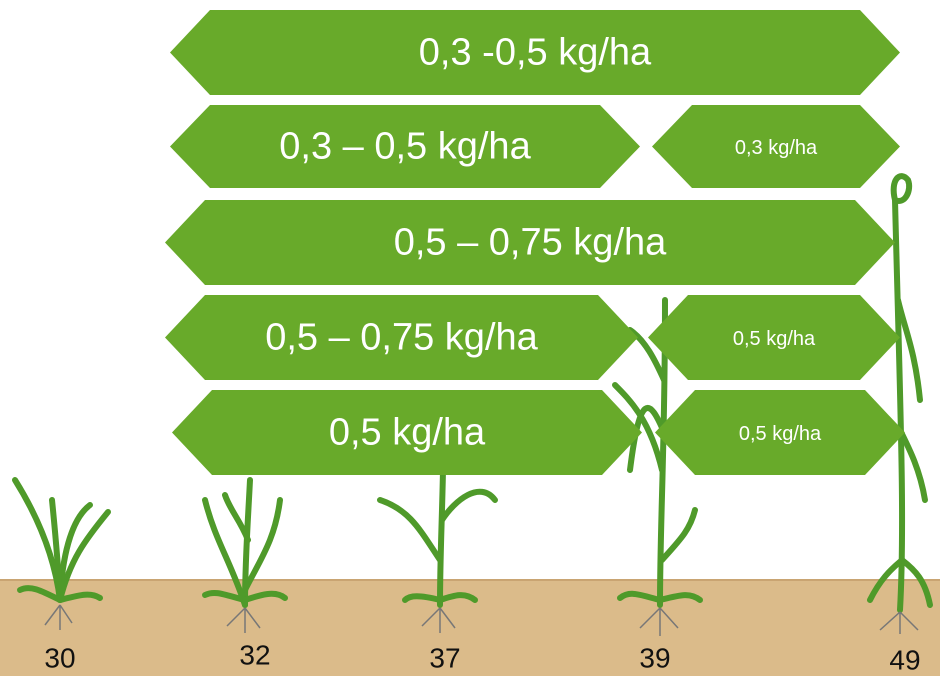  Describe the element at coordinates (254, 654) in the screenshot. I see `stage-label: 32` at that location.